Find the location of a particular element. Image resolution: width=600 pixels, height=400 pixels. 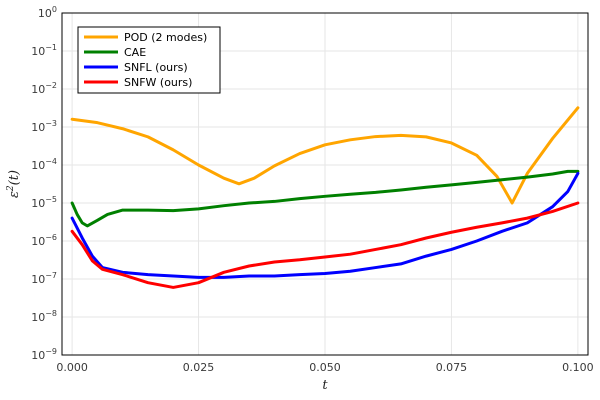

y-axis-label-sup: 2 is located at coordinates (11, 188).